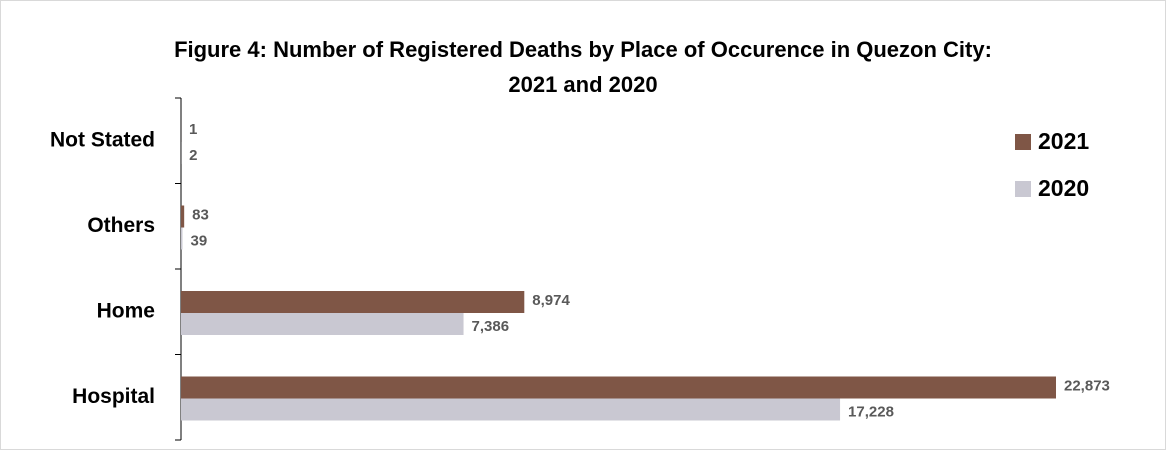 Image resolution: width=1166 pixels, height=450 pixels. I want to click on value-label: 8,974, so click(551, 300).